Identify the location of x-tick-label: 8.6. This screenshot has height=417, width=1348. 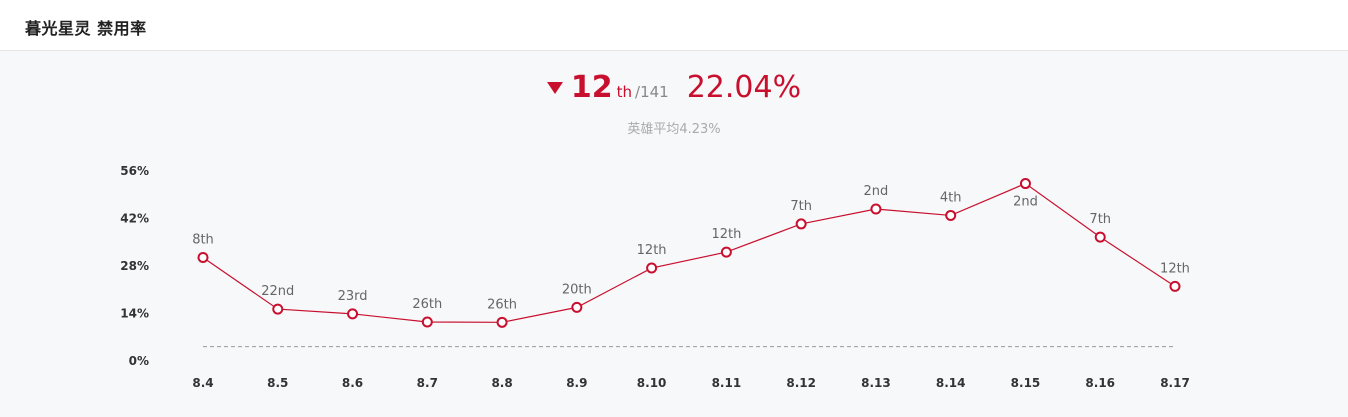
(352, 383).